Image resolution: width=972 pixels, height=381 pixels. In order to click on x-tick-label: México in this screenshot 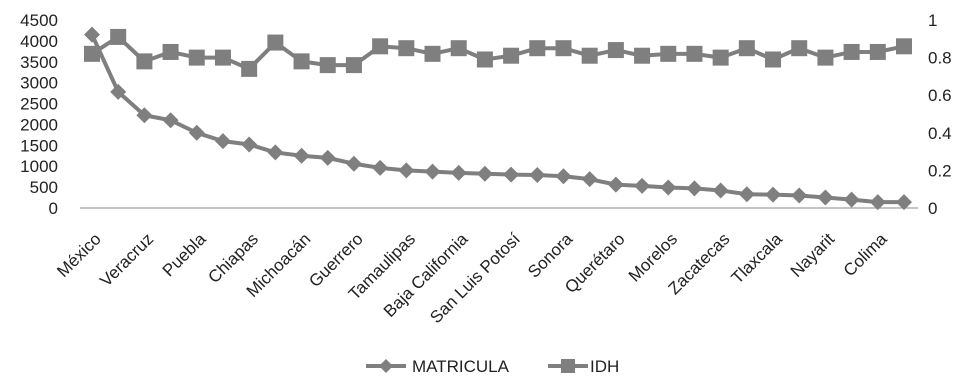, I will do `click(79, 255)`.